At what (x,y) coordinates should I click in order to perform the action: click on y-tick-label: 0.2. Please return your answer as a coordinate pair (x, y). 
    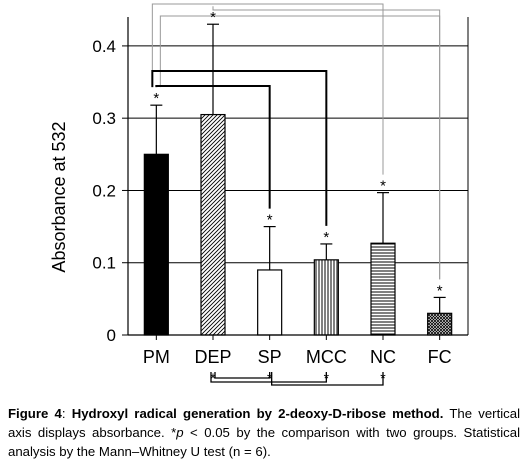
    Looking at the image, I should click on (104, 190).